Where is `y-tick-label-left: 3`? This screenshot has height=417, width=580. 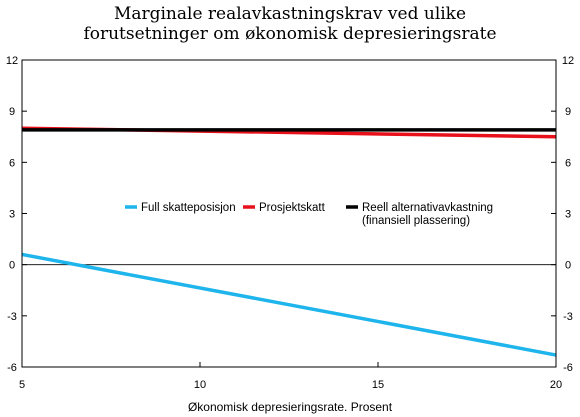
y-tick-label-left: 3 is located at coordinates (12, 215).